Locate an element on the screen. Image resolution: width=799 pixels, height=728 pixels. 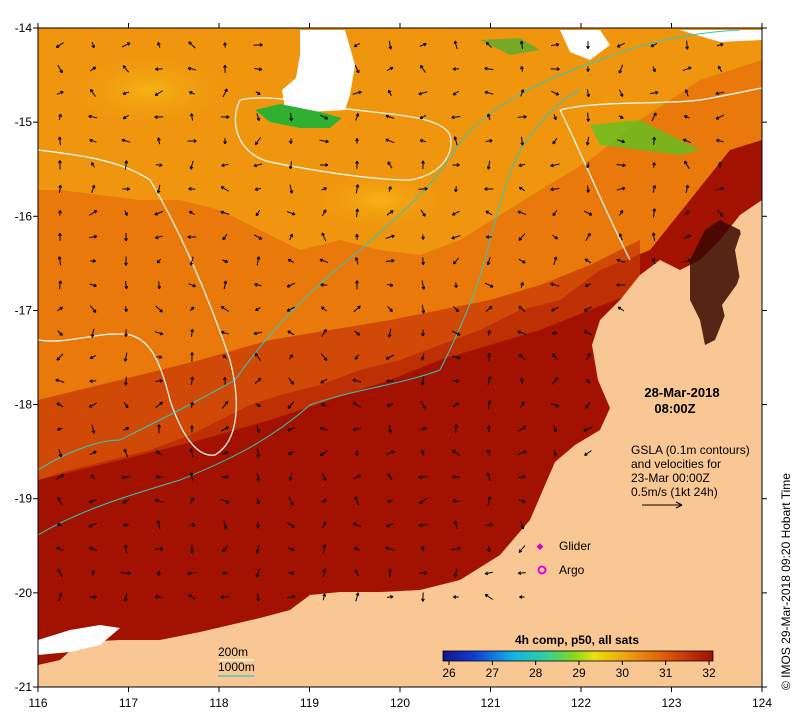
x-tick-label: 121 is located at coordinates (490, 703).